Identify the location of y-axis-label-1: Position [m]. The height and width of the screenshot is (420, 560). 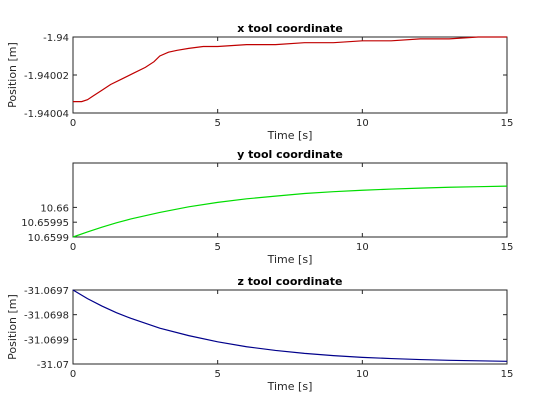
(12, 75).